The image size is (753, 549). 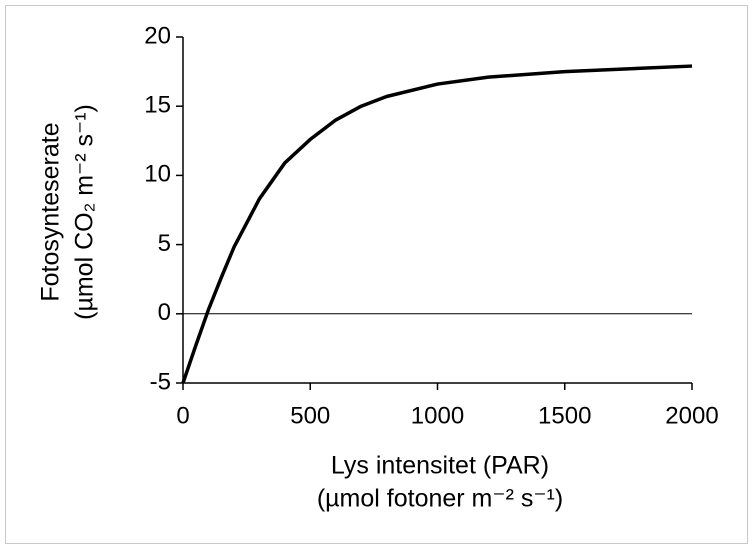 I want to click on x-tick-label: 1000, so click(x=437, y=415).